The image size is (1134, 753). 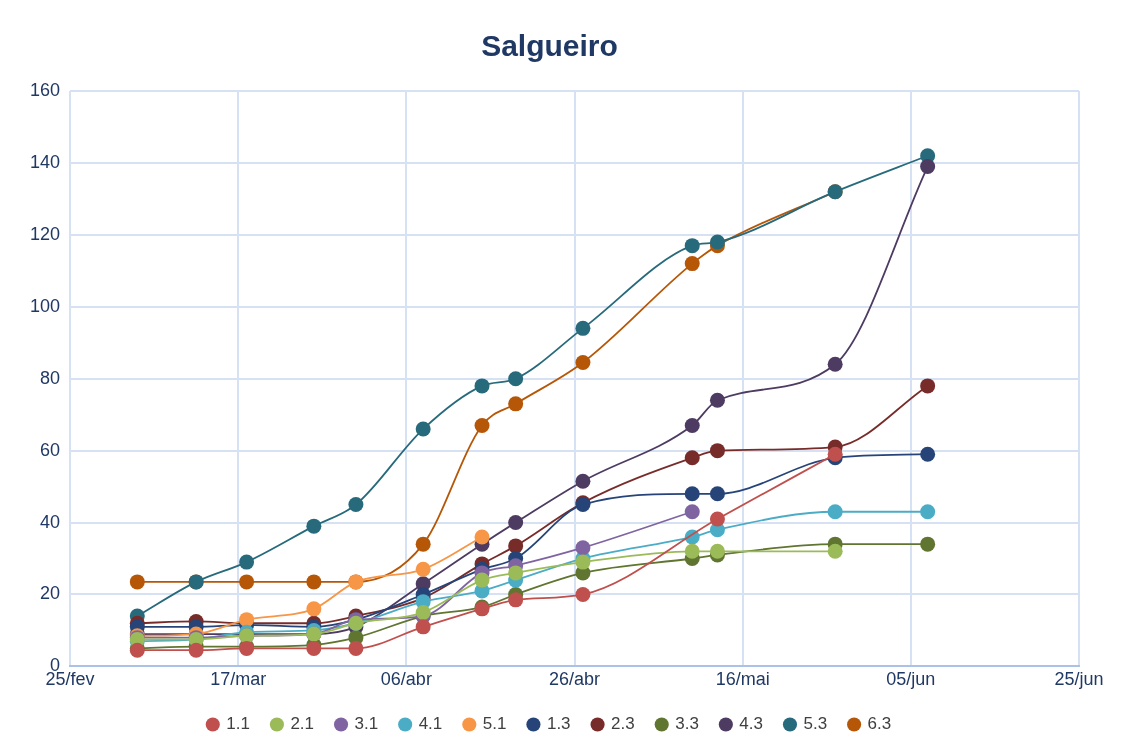 I want to click on y-tick-label: 100, so click(x=45, y=305).